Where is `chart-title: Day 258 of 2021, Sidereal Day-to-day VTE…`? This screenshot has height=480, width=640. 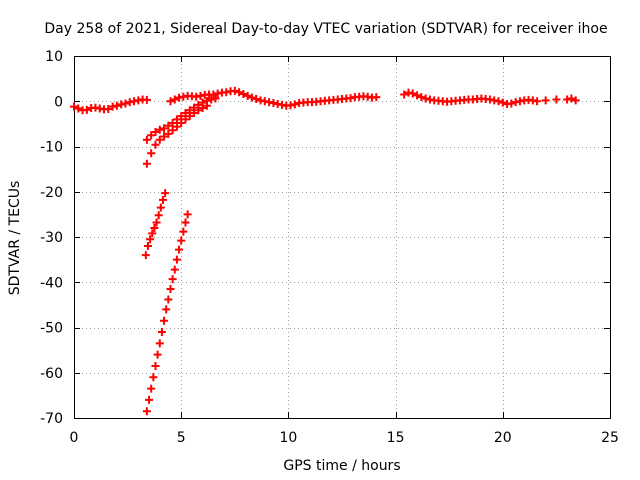 chart-title: Day 258 of 2021, Sidereal Day-to-day VTE… is located at coordinates (325, 29).